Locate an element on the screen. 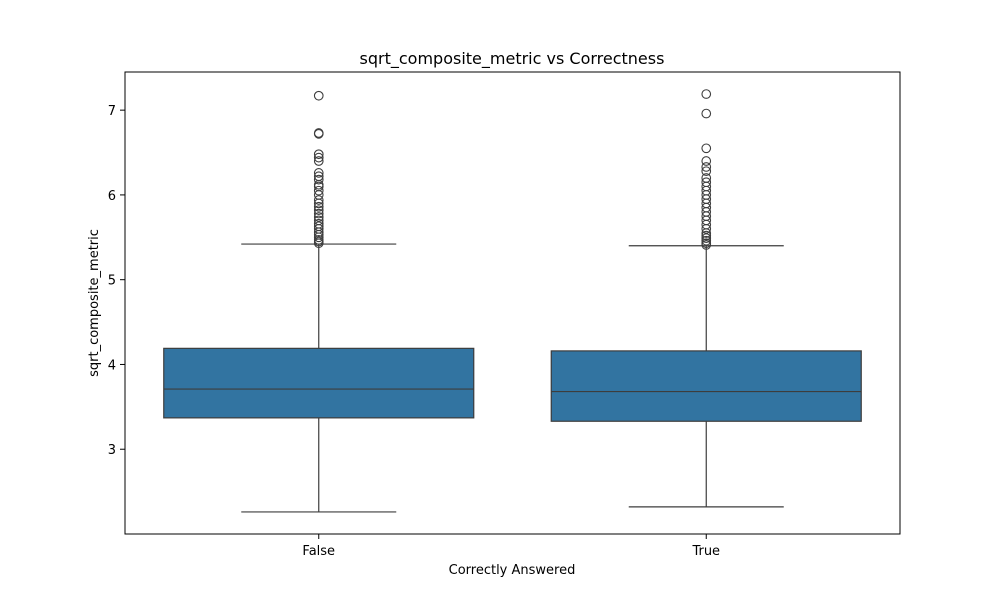 The height and width of the screenshot is (600, 1000). x-tick-label: True is located at coordinates (705, 551).